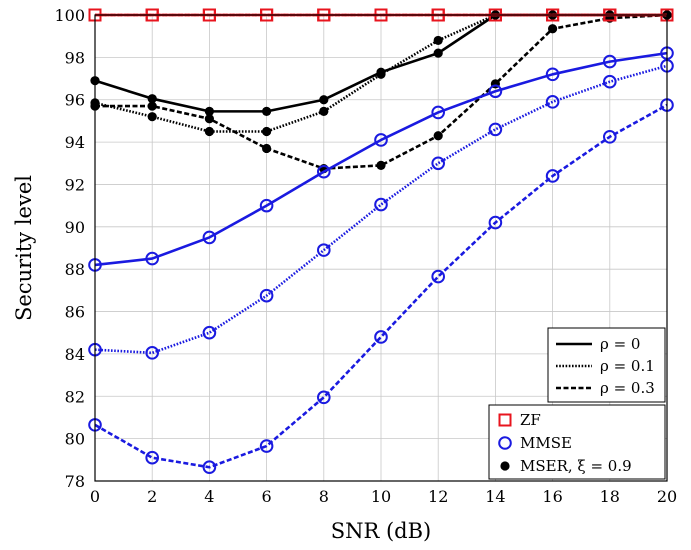 This screenshot has height=550, width=691. I want to click on y-tick-label: 84, so click(75, 354).